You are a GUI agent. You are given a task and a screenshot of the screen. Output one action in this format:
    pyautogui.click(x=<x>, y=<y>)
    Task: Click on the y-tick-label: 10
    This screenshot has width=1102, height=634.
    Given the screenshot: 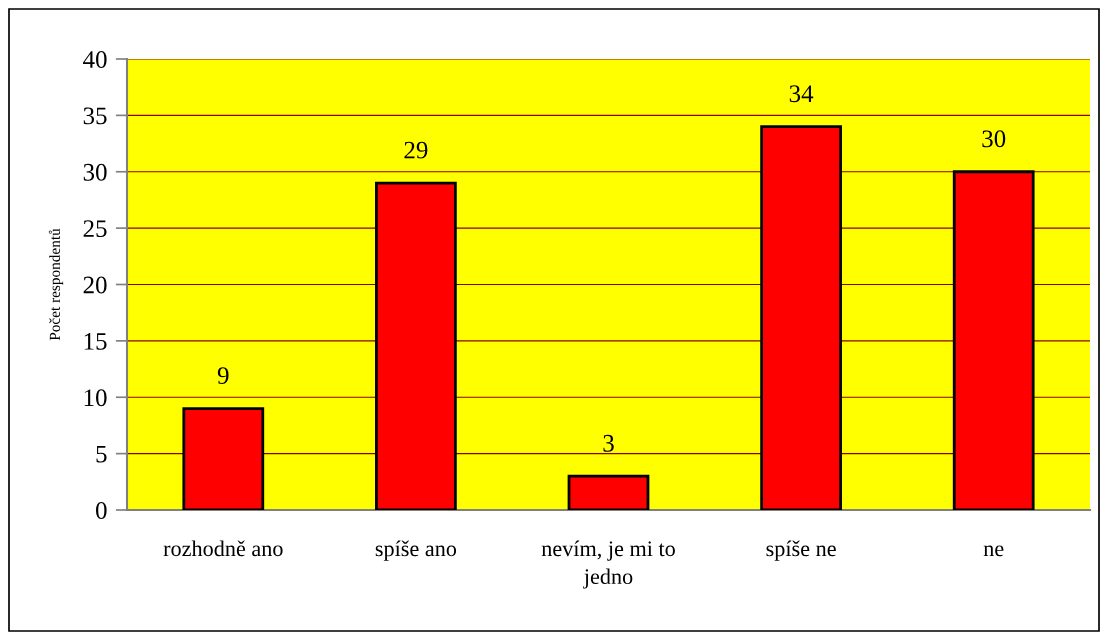 What is the action you would take?
    pyautogui.click(x=95, y=398)
    